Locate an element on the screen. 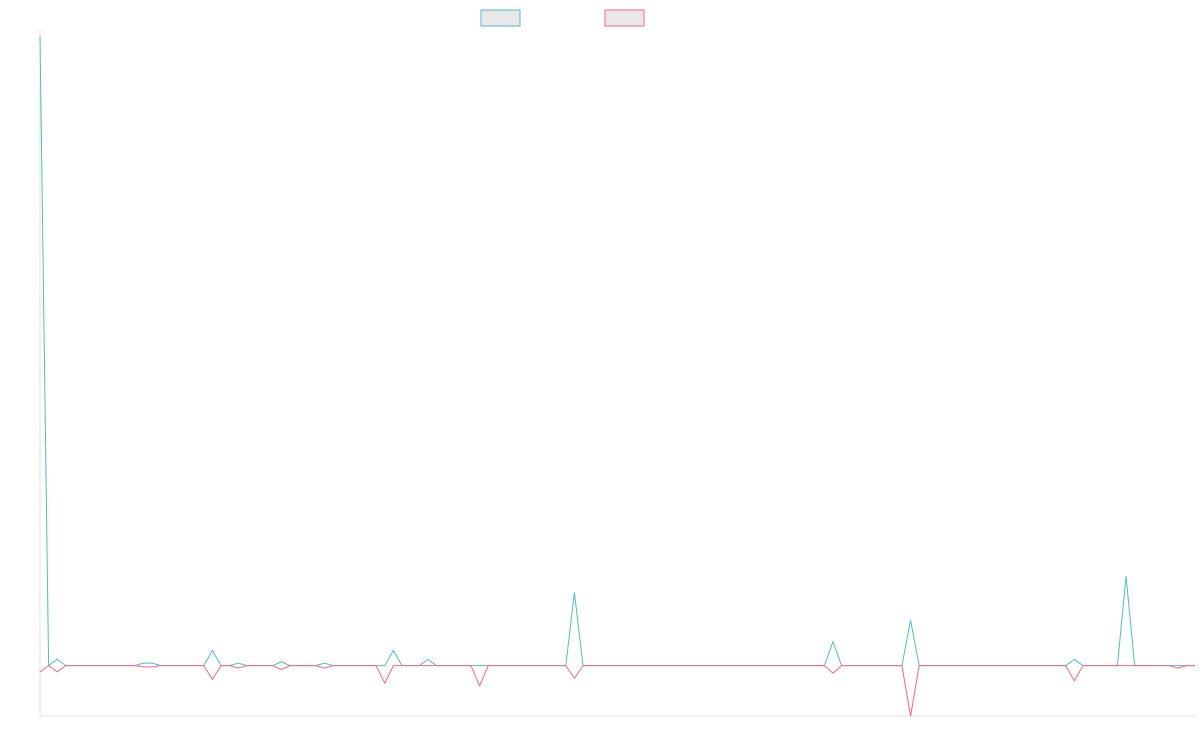 The width and height of the screenshot is (1200, 750). legend is located at coordinates (562, 18).